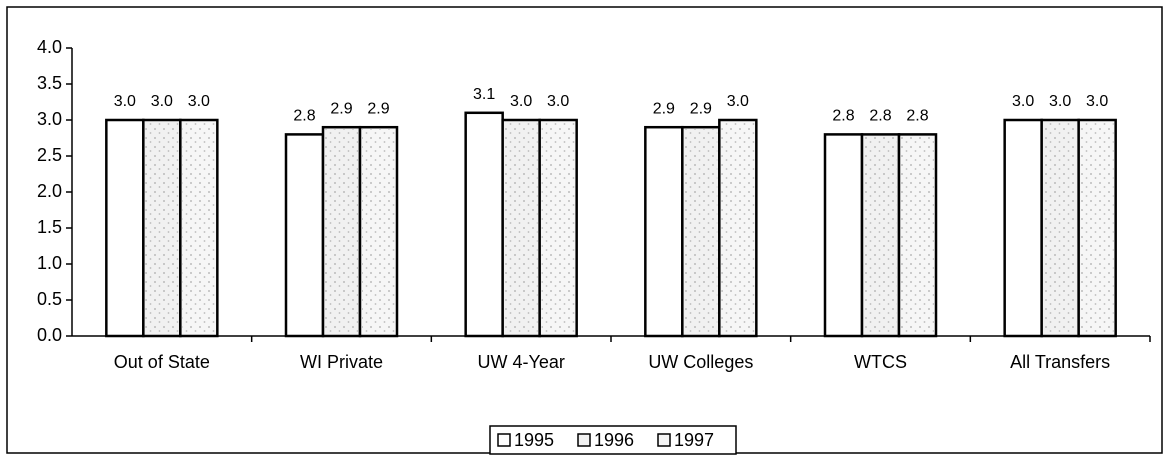 The height and width of the screenshot is (455, 1169). Describe the element at coordinates (162, 362) in the screenshot. I see `x-tick-label: Out of State` at that location.